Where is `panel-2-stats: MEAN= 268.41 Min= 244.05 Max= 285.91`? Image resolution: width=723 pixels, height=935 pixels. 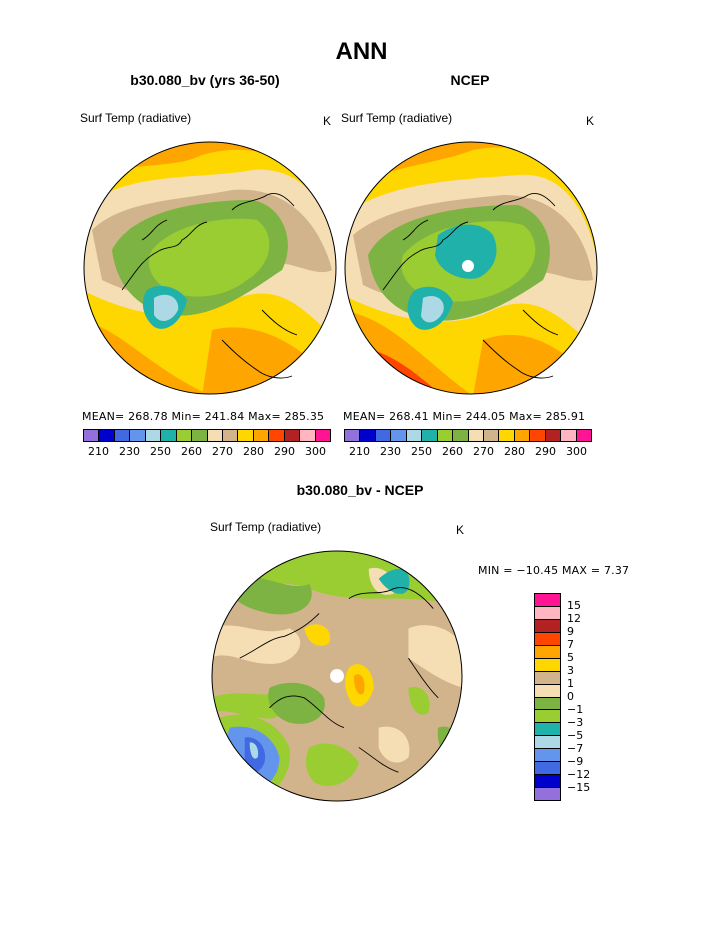
panel-2-stats: MEAN= 268.41 Min= 244.05 Max= 285.91 is located at coordinates (464, 416).